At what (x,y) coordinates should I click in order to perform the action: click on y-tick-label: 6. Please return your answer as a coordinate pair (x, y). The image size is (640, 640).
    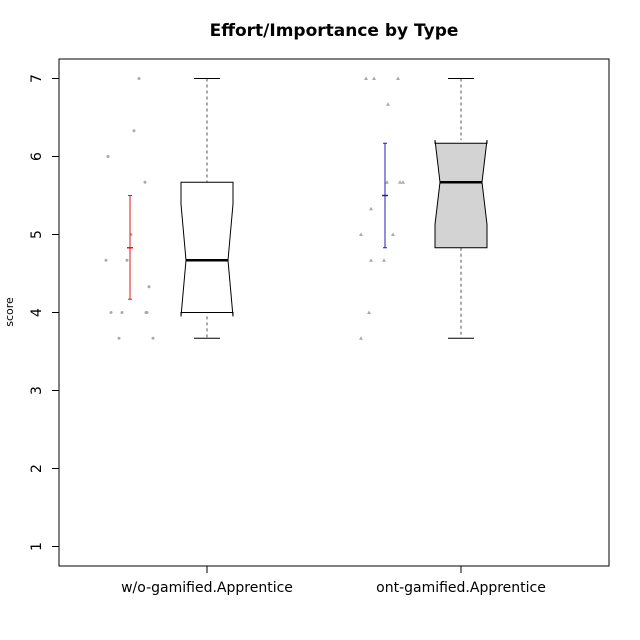
    Looking at the image, I should click on (37, 156).